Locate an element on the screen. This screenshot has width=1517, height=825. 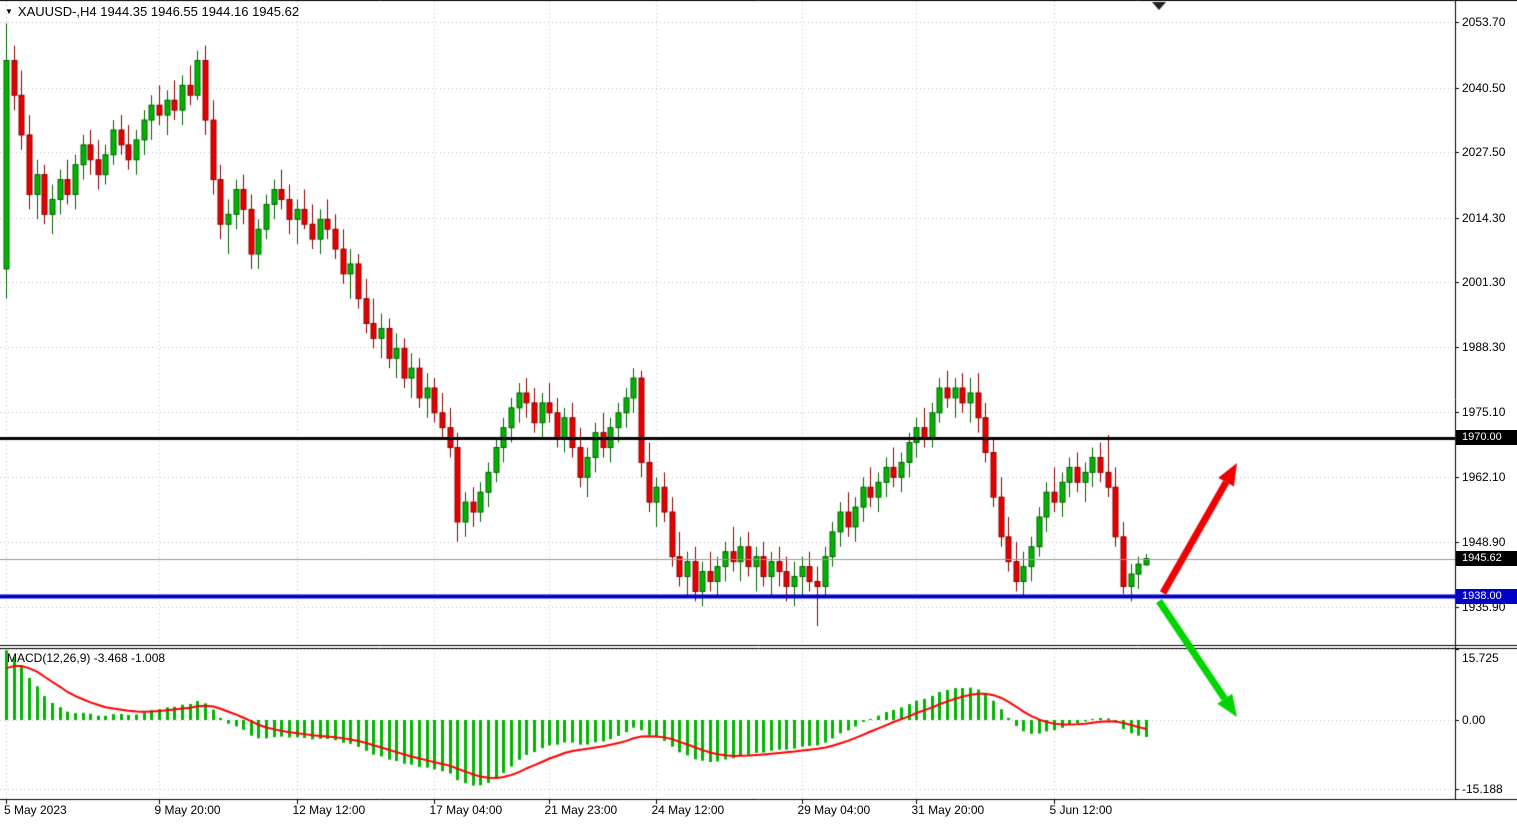
macd-tick-label: 15.725 is located at coordinates (1480, 658).